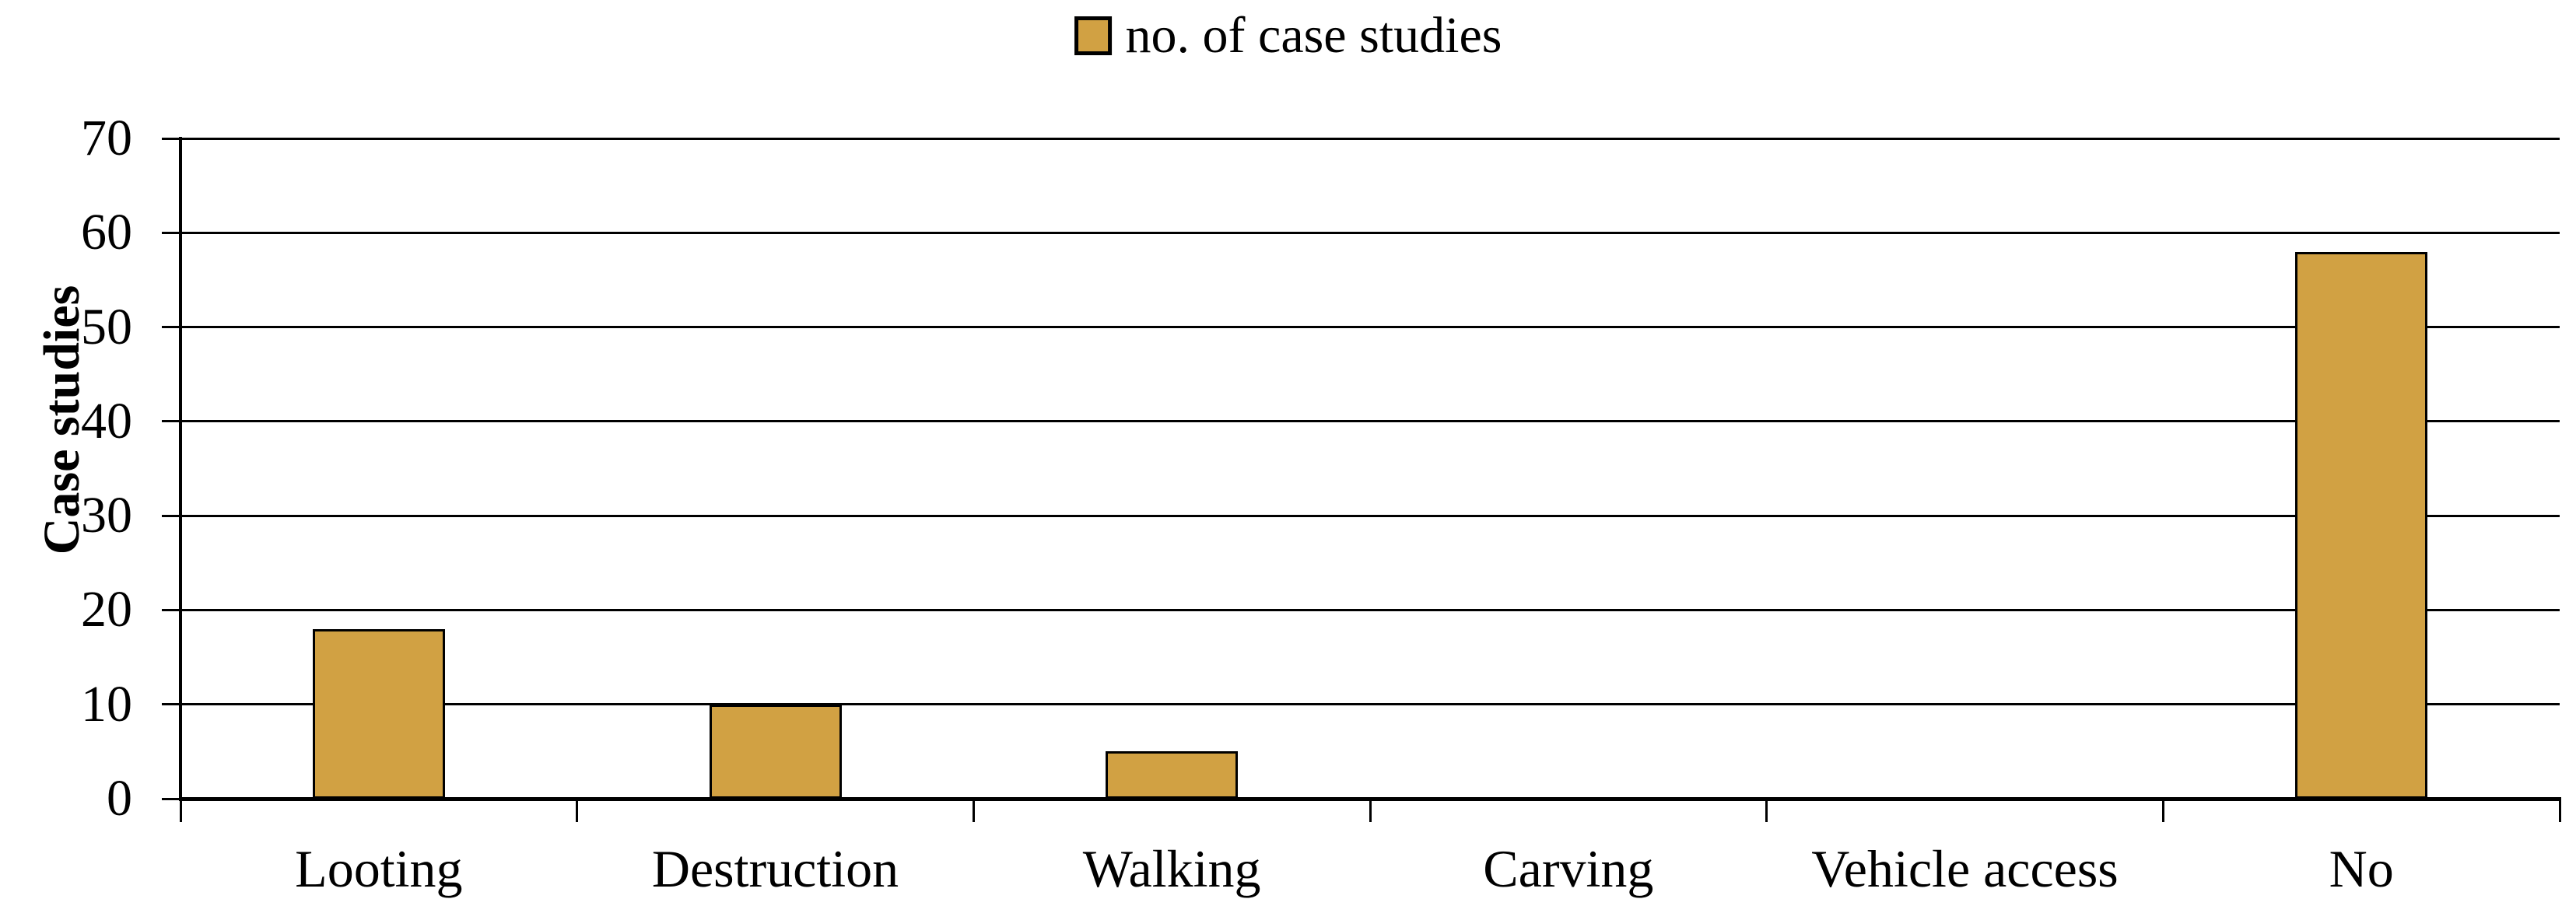  What do you see at coordinates (1313, 35) in the screenshot?
I see `legend-label: no. of case studies` at bounding box center [1313, 35].